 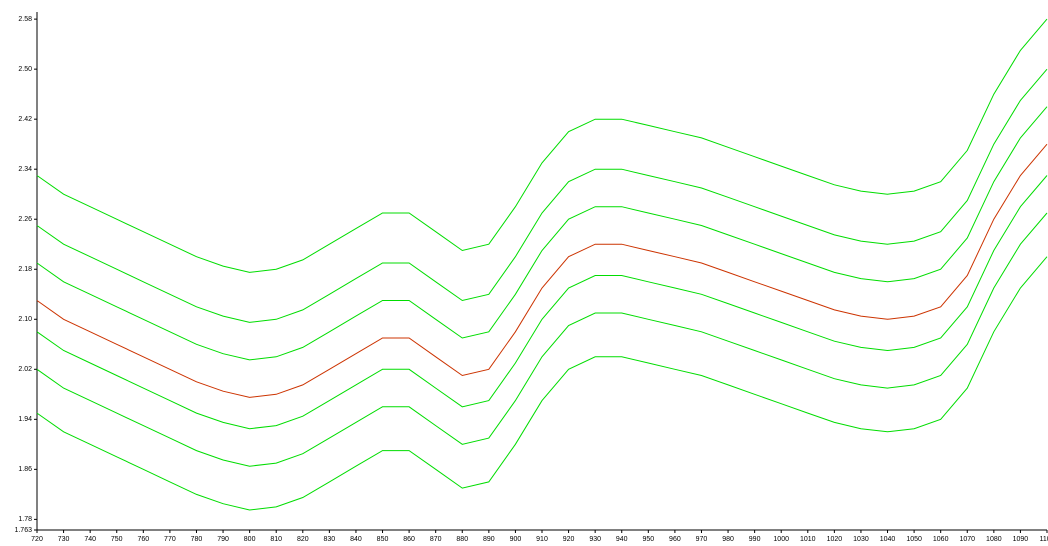 What do you see at coordinates (835, 539) in the screenshot?
I see `x-tick-label: 1020` at bounding box center [835, 539].